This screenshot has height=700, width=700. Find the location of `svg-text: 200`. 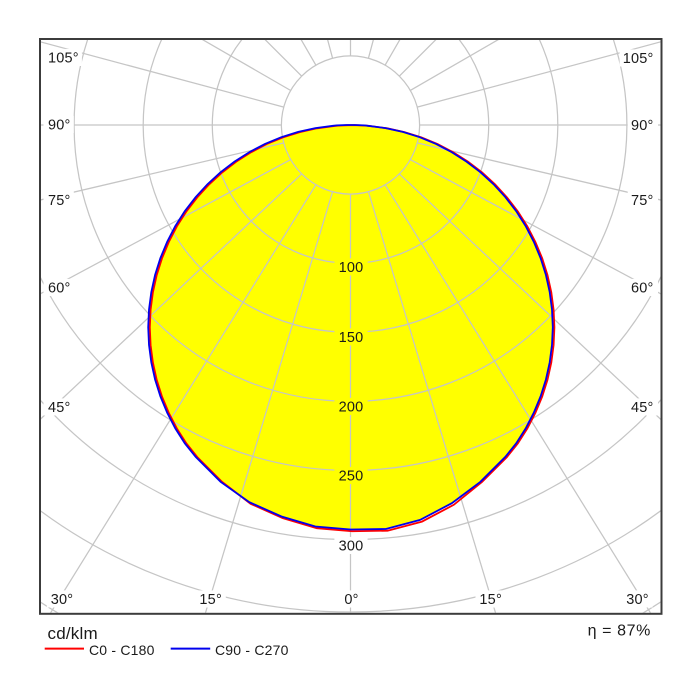

svg-text: 200 is located at coordinates (351, 408).